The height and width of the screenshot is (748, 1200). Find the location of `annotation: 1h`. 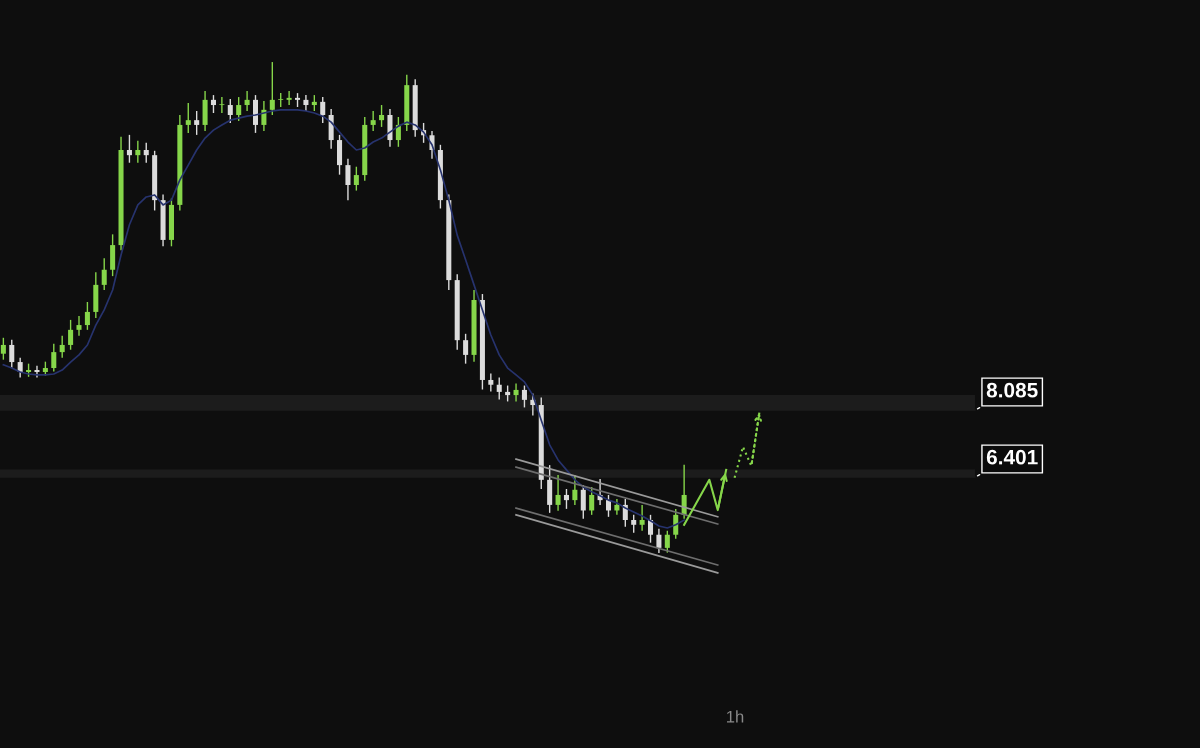

annotation: 1h is located at coordinates (735, 716).